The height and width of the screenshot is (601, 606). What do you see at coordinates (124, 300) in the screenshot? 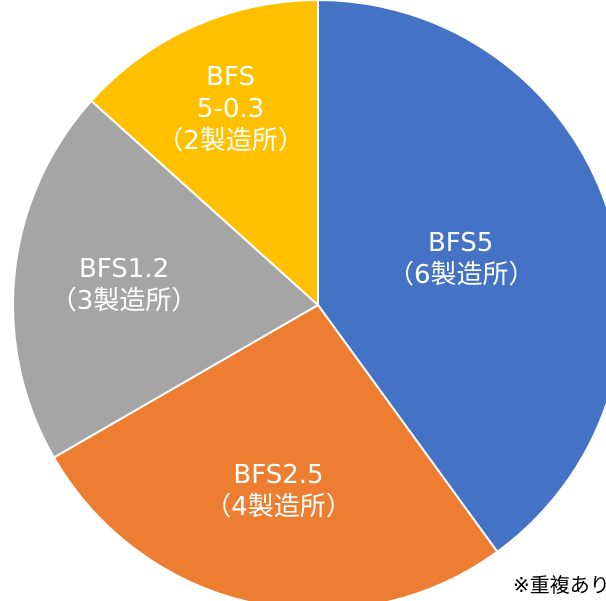
I see `value-label: （3製造所）` at bounding box center [124, 300].